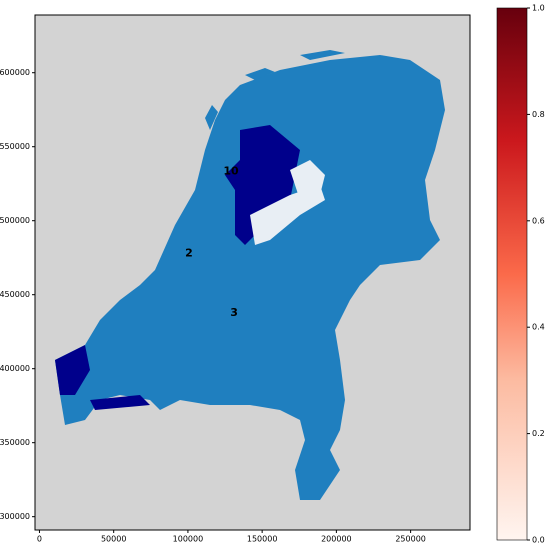  I want to click on y-tick-label: 600000, so click(15, 72).